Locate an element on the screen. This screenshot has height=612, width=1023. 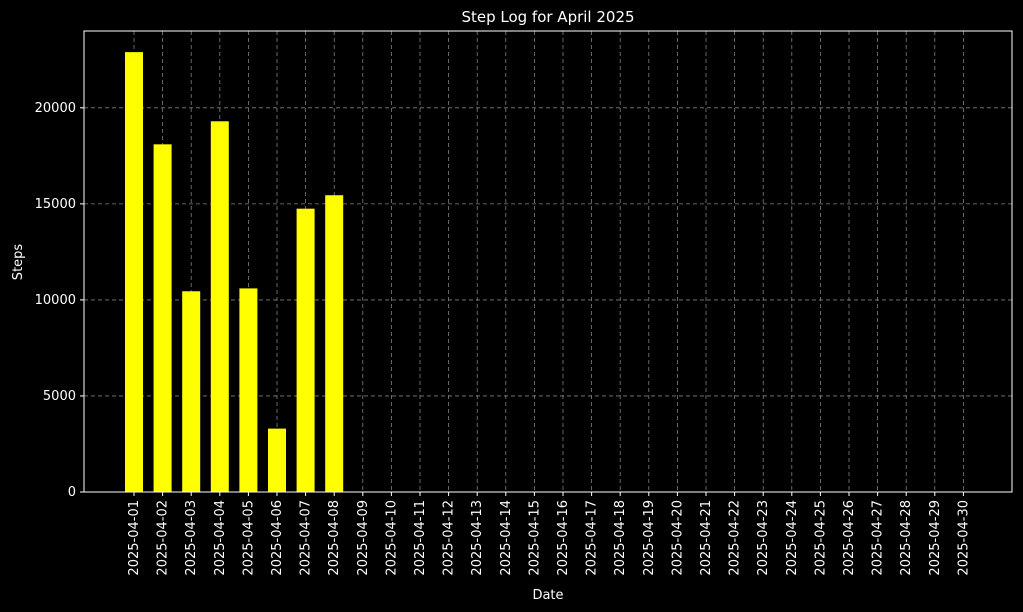
x-tick-label: 2025-04-11 is located at coordinates (420, 538).